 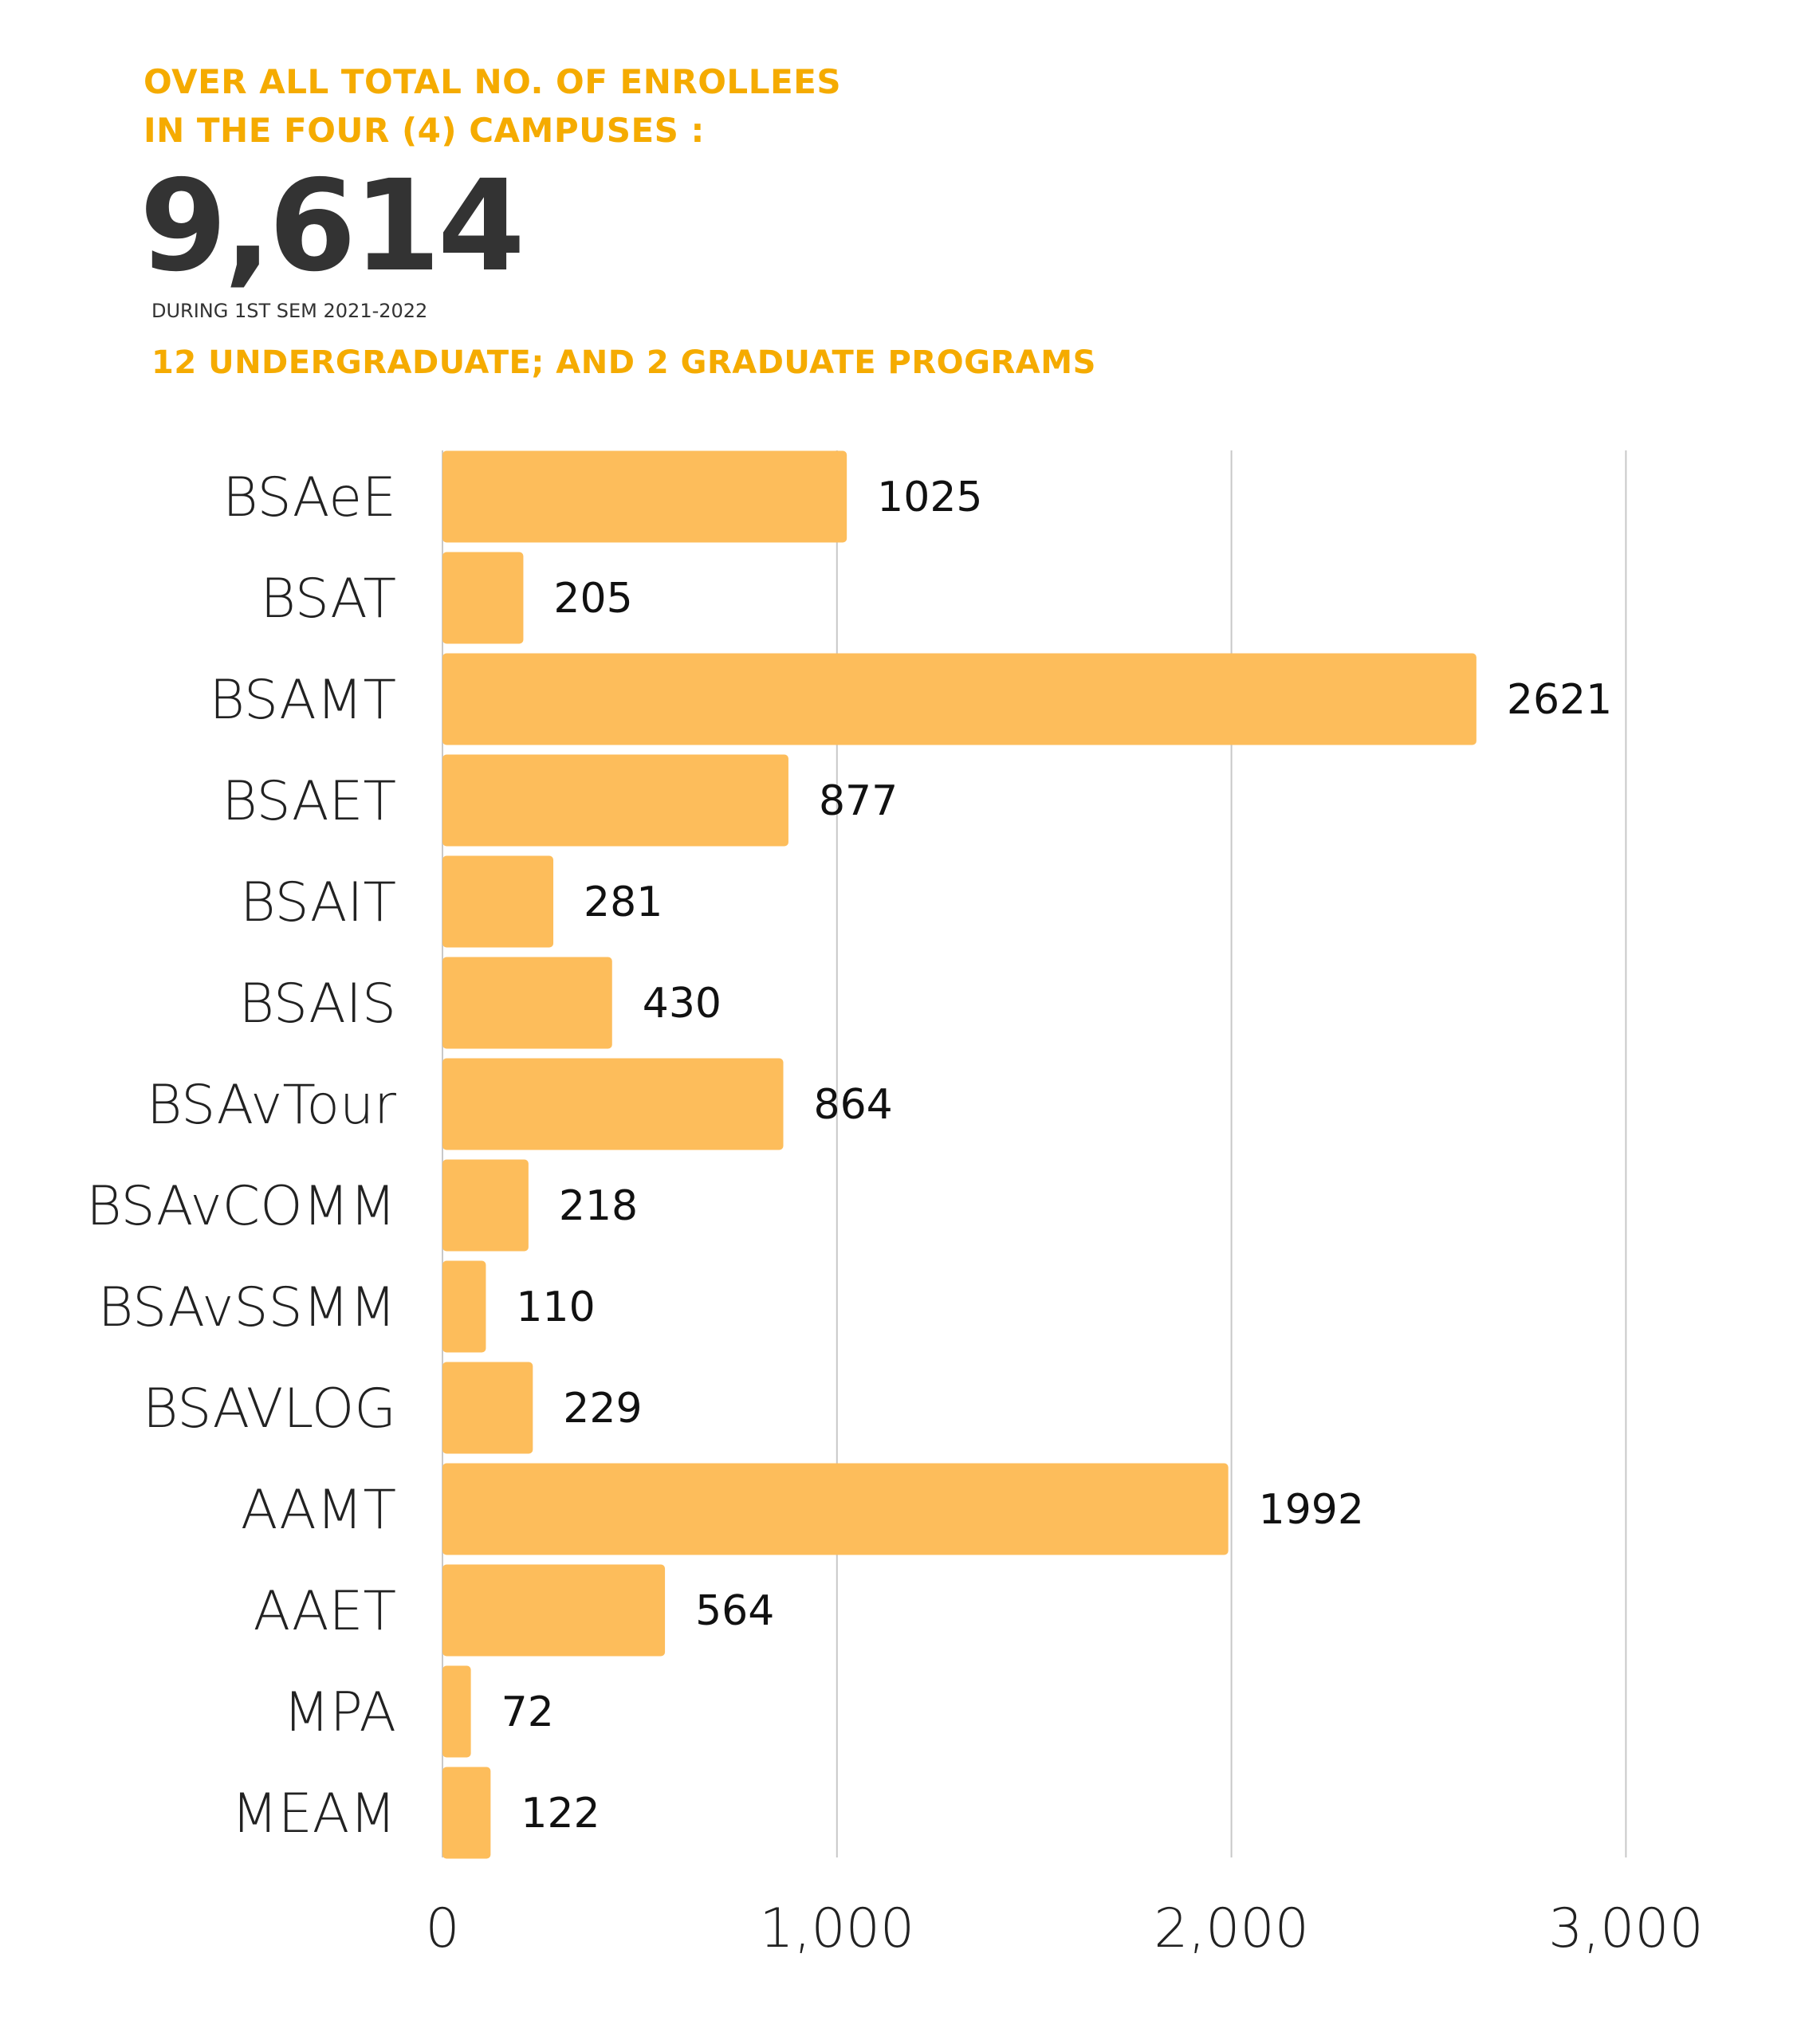 What do you see at coordinates (483, 598) in the screenshot?
I see `bar-bsat` at bounding box center [483, 598].